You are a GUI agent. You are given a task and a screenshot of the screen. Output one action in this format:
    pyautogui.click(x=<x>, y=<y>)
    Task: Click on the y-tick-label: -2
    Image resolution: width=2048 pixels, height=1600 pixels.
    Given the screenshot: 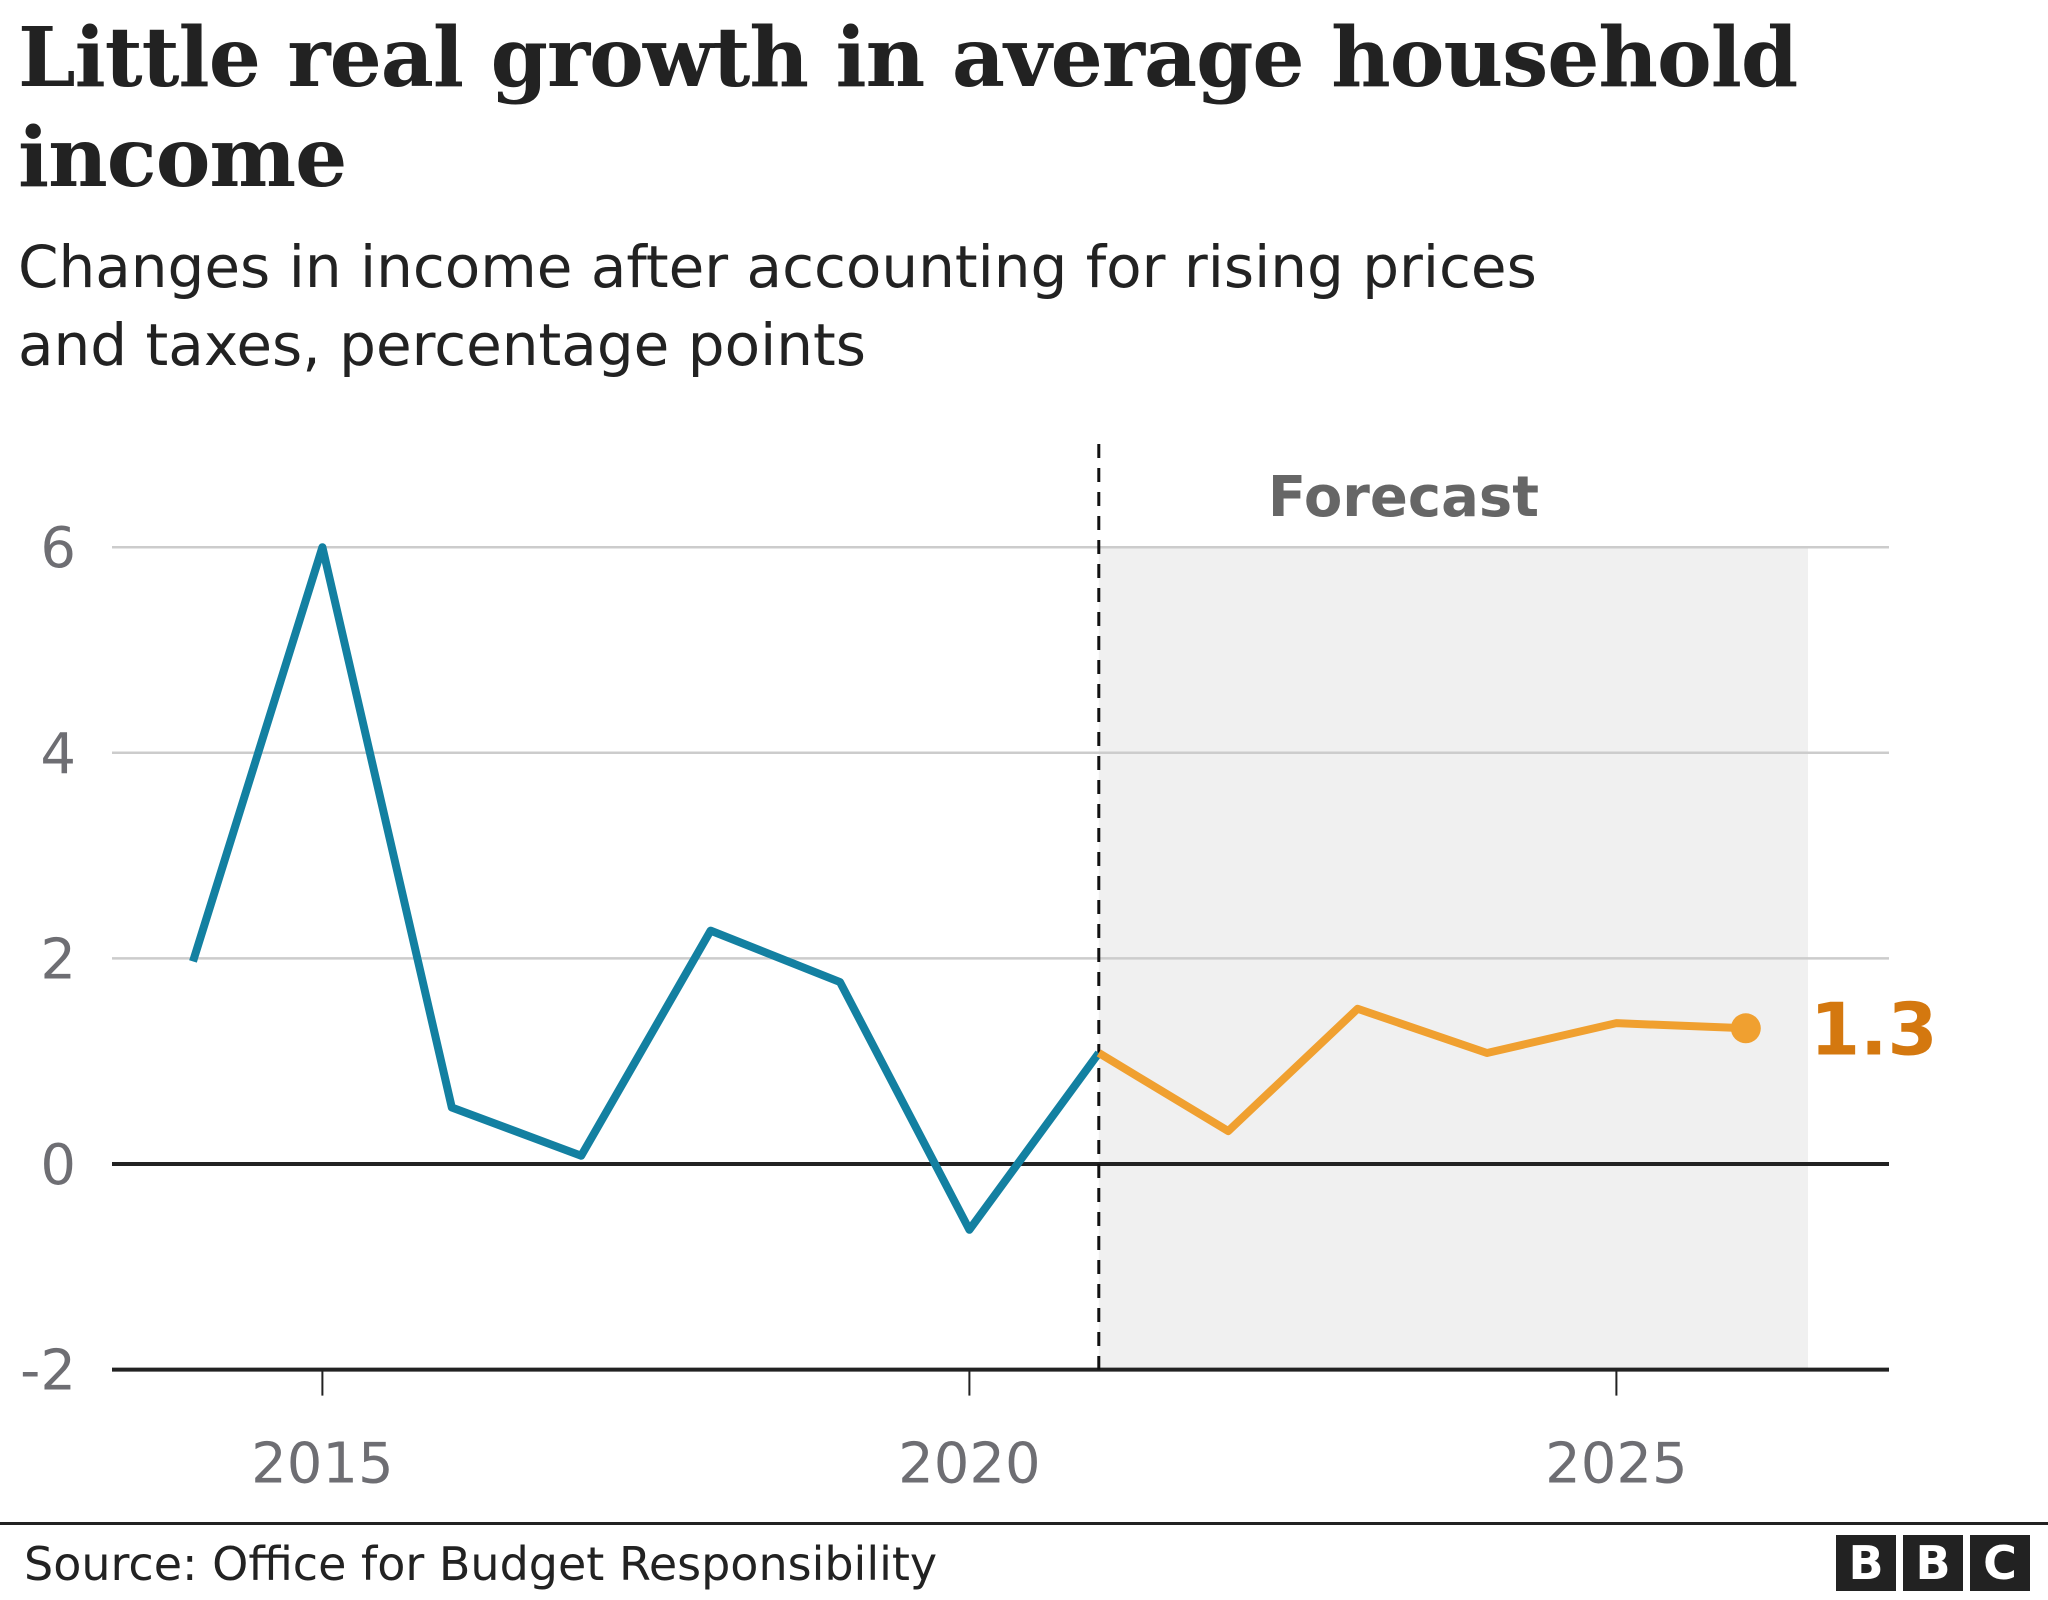 What is the action you would take?
    pyautogui.click(x=48, y=1371)
    